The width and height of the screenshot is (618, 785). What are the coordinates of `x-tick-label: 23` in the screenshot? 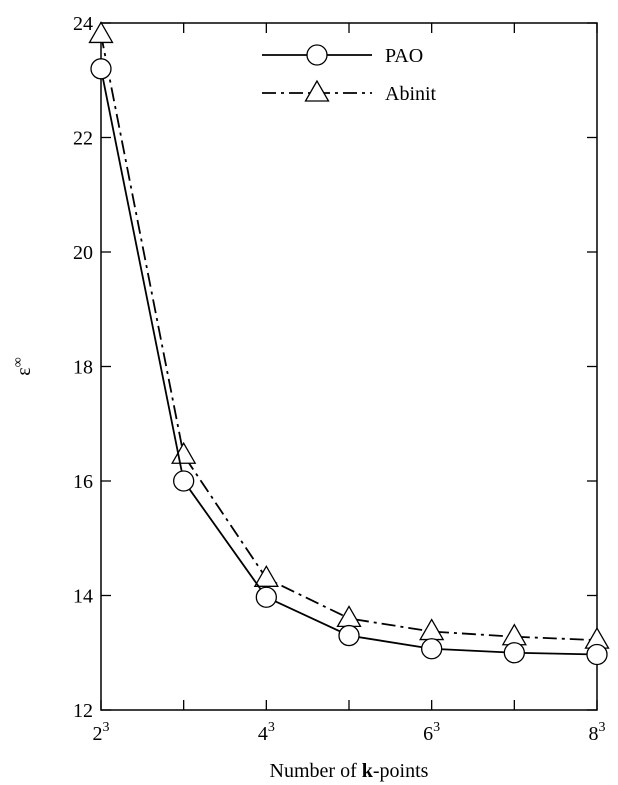 It's located at (101, 732).